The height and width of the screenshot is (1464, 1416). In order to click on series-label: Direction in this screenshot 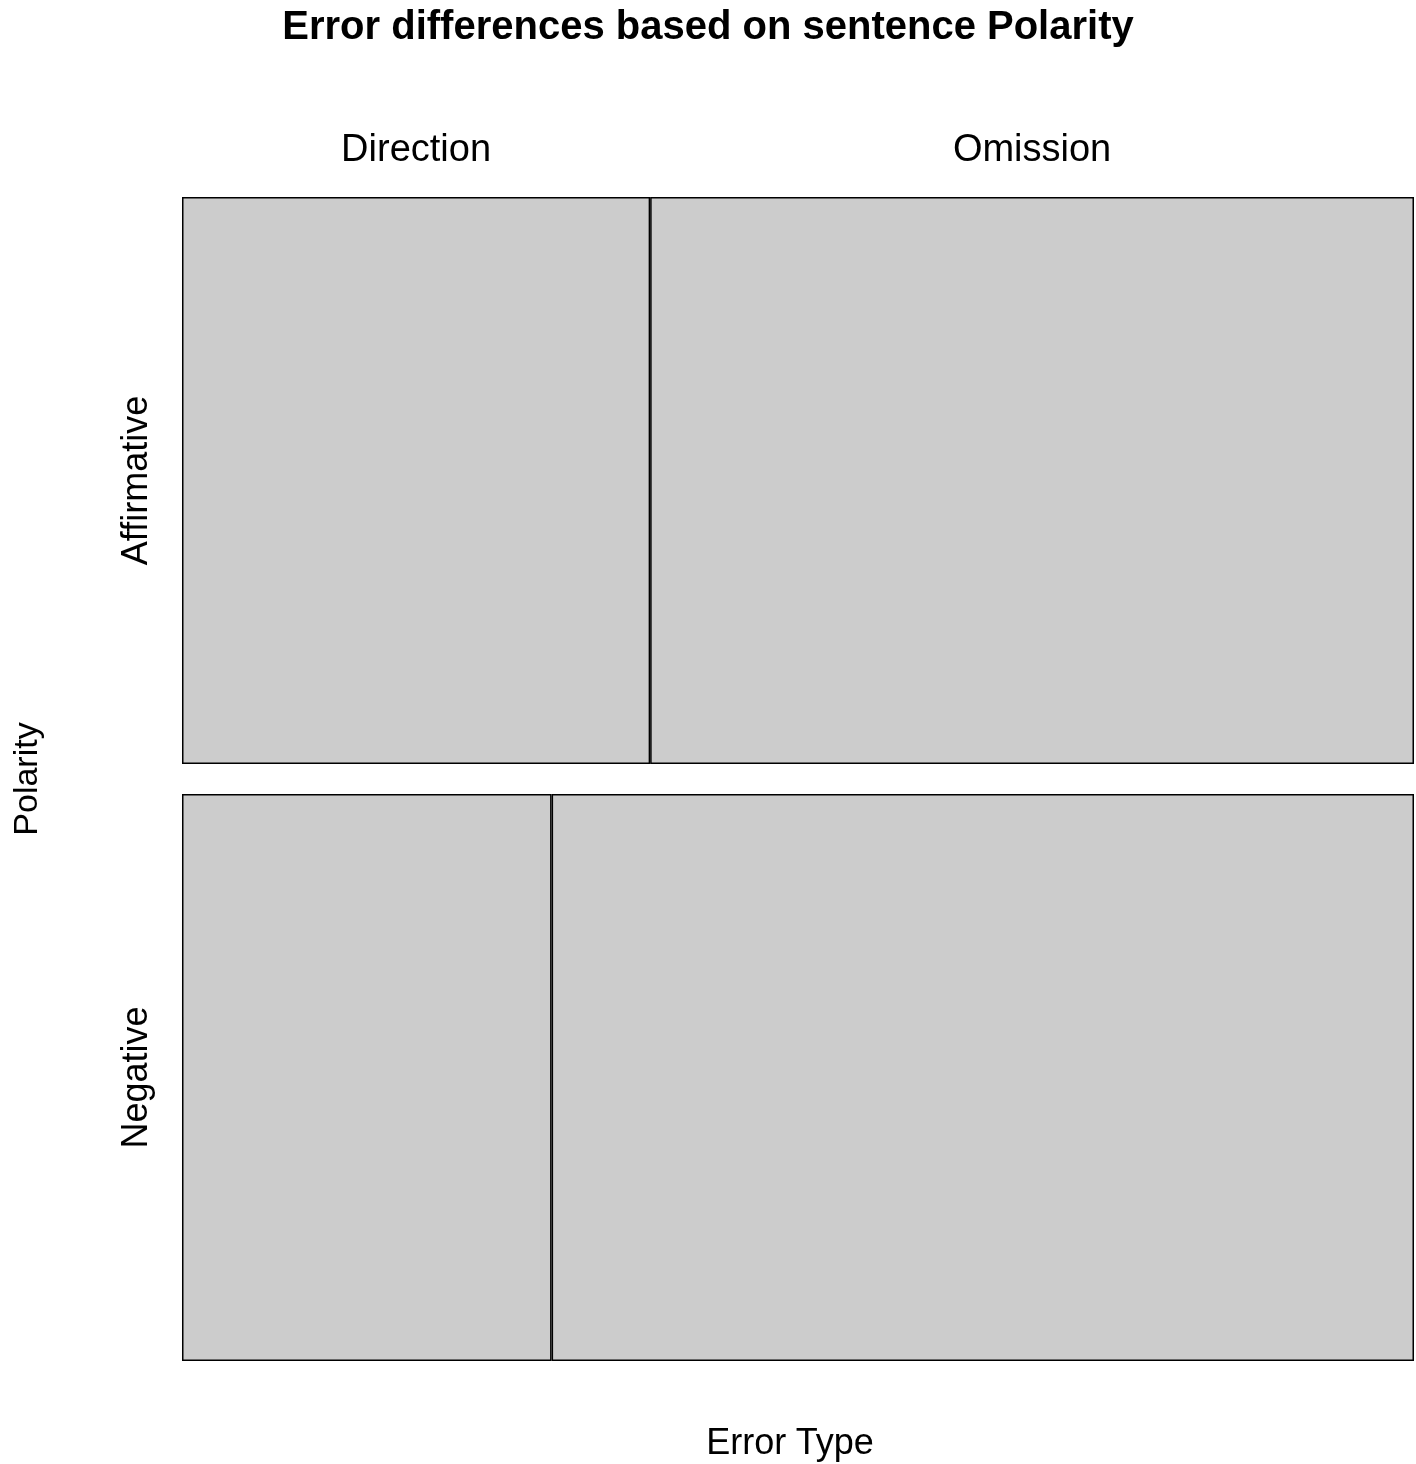, I will do `click(416, 147)`.